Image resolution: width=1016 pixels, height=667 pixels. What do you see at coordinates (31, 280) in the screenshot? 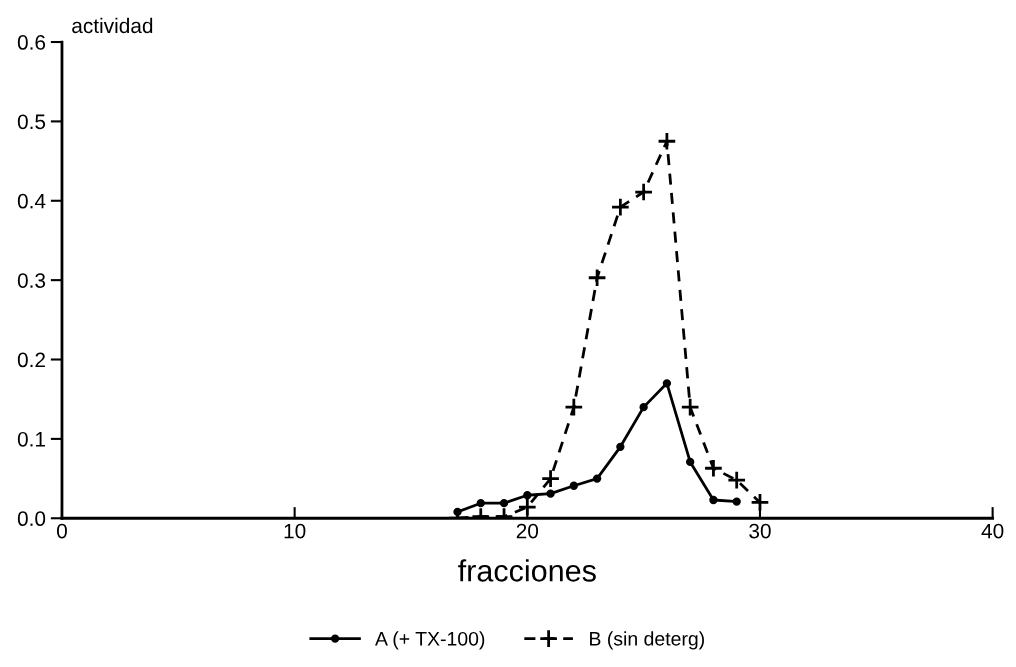
I see `y-tick-label: 0.3` at bounding box center [31, 280].